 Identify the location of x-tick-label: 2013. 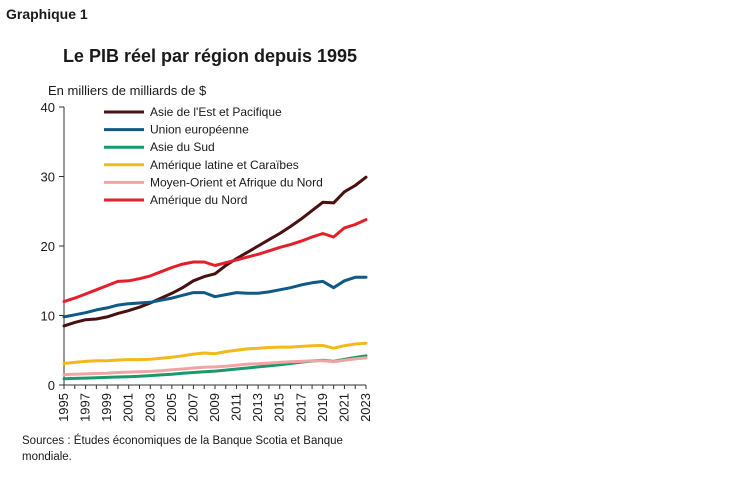
(257, 407).